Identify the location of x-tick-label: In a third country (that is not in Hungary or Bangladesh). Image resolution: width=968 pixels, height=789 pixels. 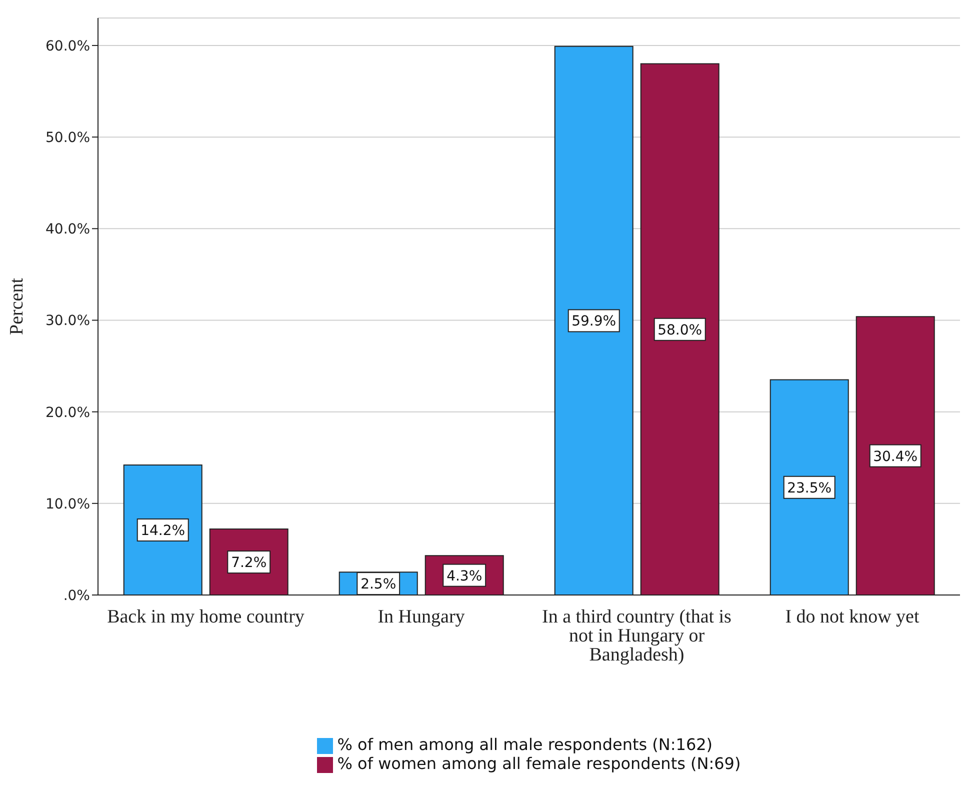
(637, 636).